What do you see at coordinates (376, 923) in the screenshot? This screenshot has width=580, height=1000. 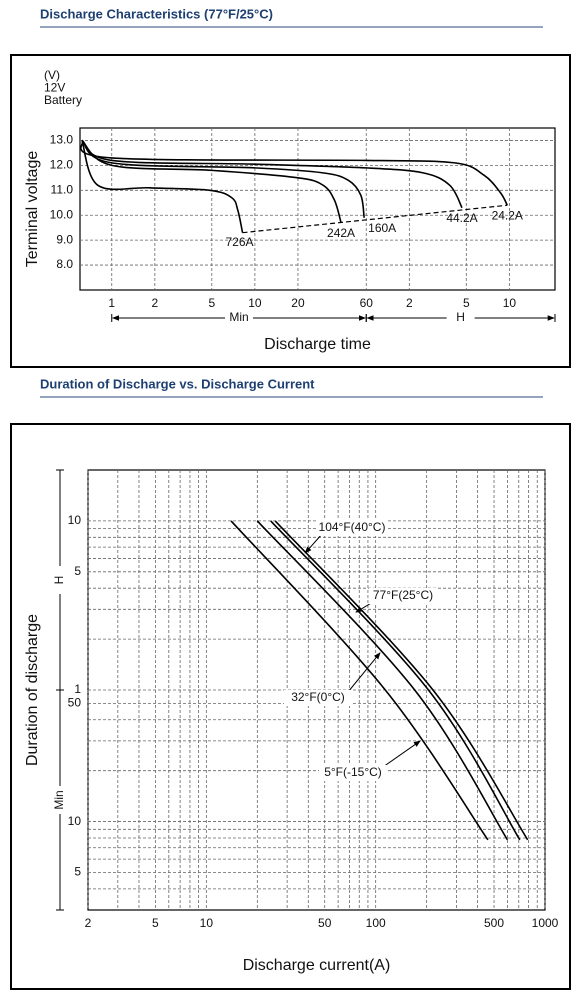 I see `x-tick-label: 100` at bounding box center [376, 923].